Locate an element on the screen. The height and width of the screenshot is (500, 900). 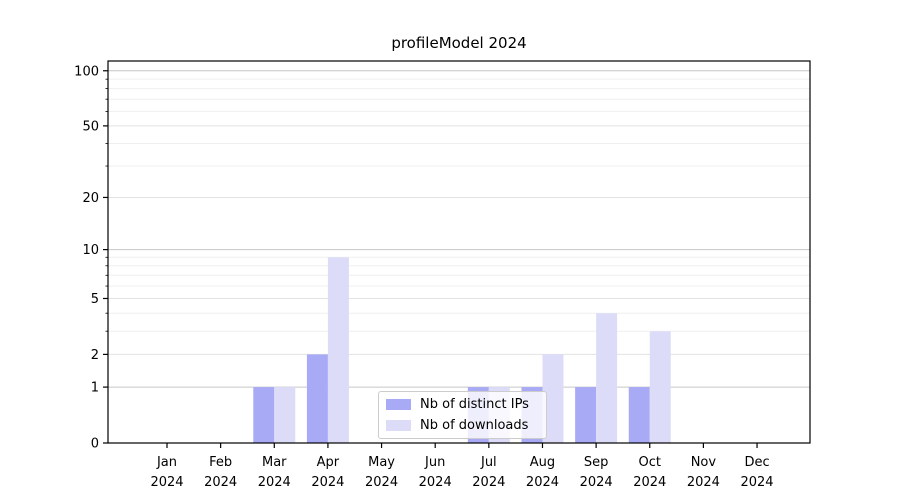
legend-label-distinct-ips: Nb of distinct IPs is located at coordinates (474, 404).